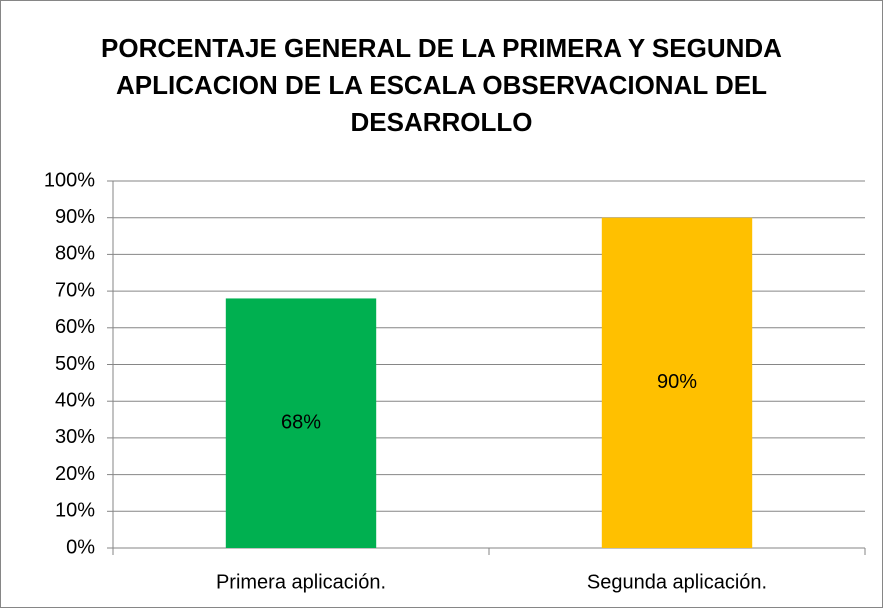 This screenshot has width=883, height=608. Describe the element at coordinates (75, 511) in the screenshot. I see `y-tick-label: 10%` at that location.